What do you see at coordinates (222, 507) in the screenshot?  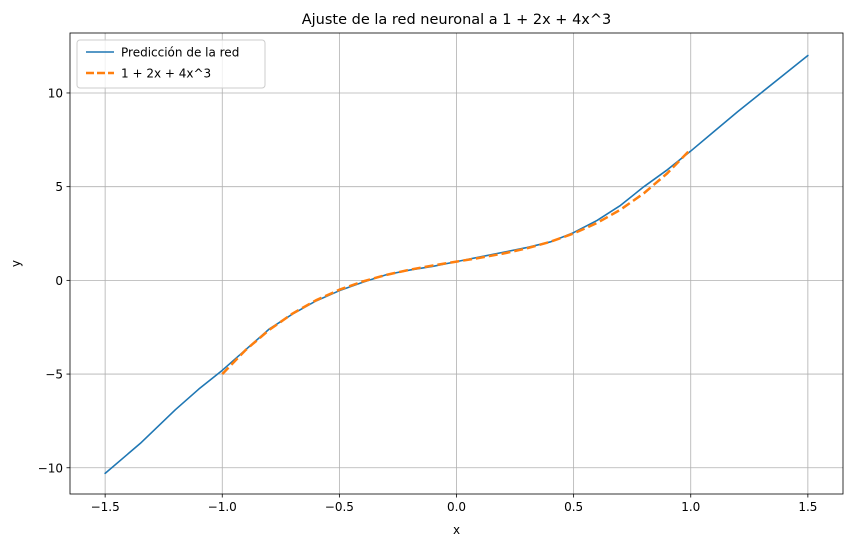 I see `x-tick-label: −1.0` at bounding box center [222, 507].